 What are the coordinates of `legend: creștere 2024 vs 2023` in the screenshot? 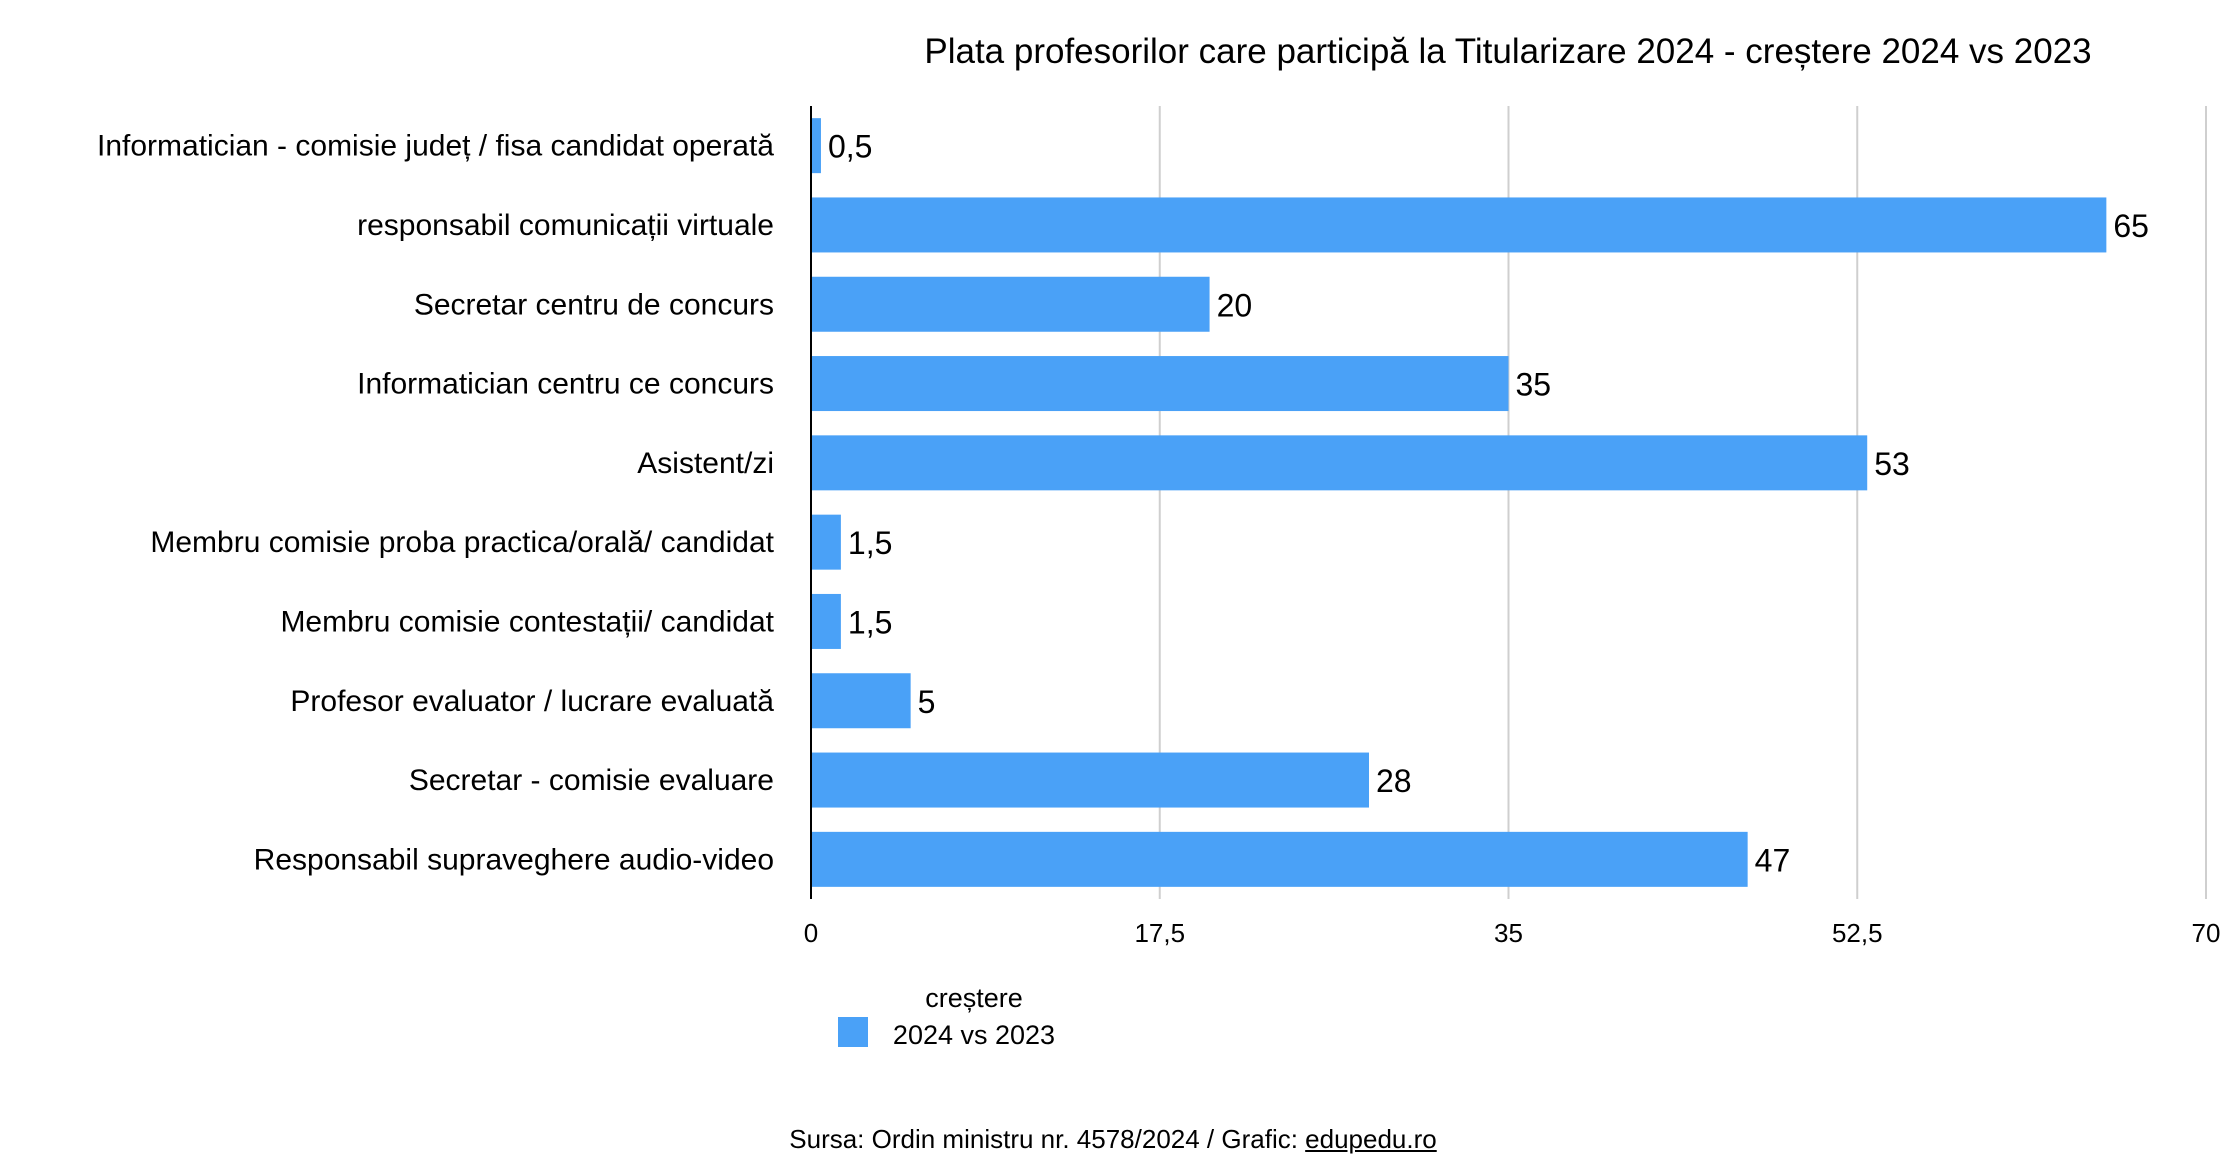 It's located at (946, 1016).